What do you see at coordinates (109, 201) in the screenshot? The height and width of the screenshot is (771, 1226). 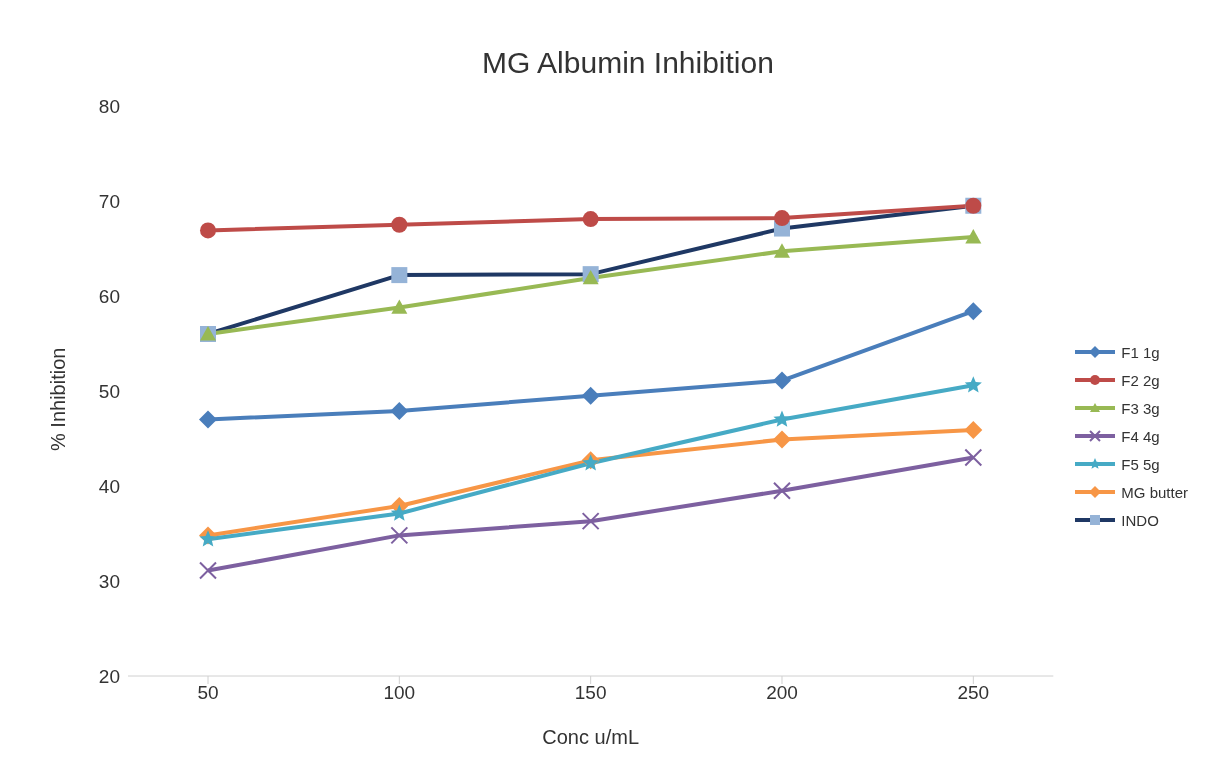 I see `y-tick-label: 70` at bounding box center [109, 201].